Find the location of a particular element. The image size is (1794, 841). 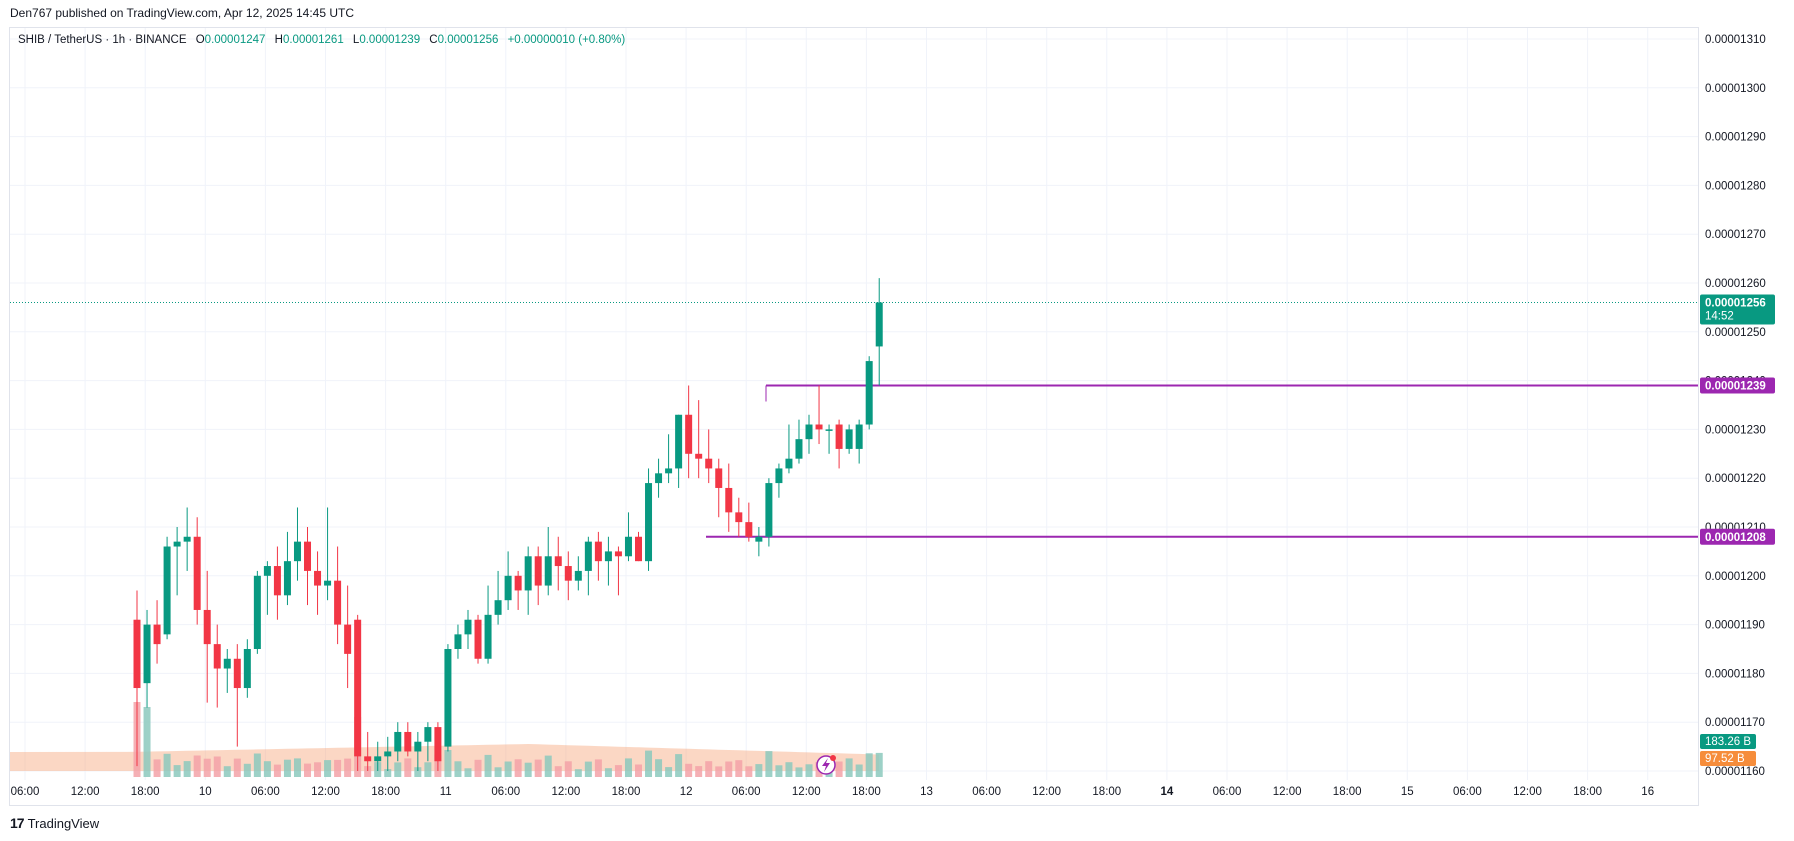

low-label: L is located at coordinates (356, 40).